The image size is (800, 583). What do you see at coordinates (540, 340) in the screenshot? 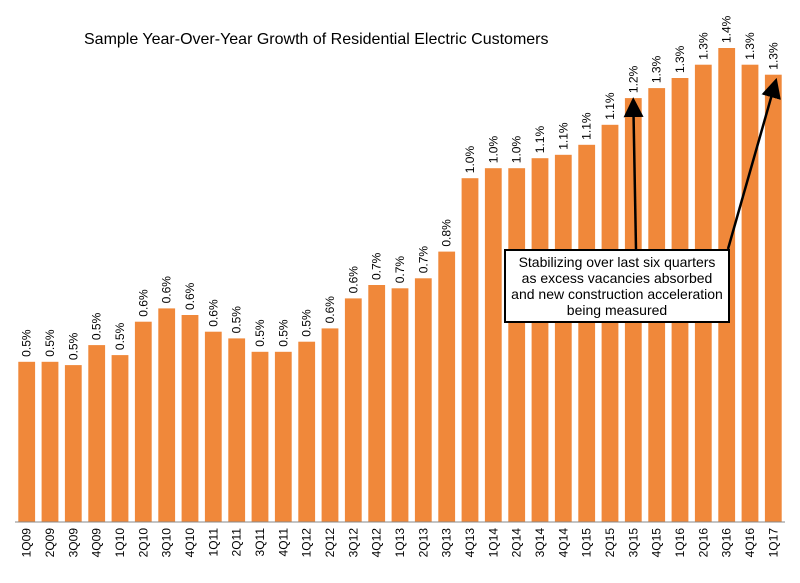
I see `bar-3Q14` at bounding box center [540, 340].